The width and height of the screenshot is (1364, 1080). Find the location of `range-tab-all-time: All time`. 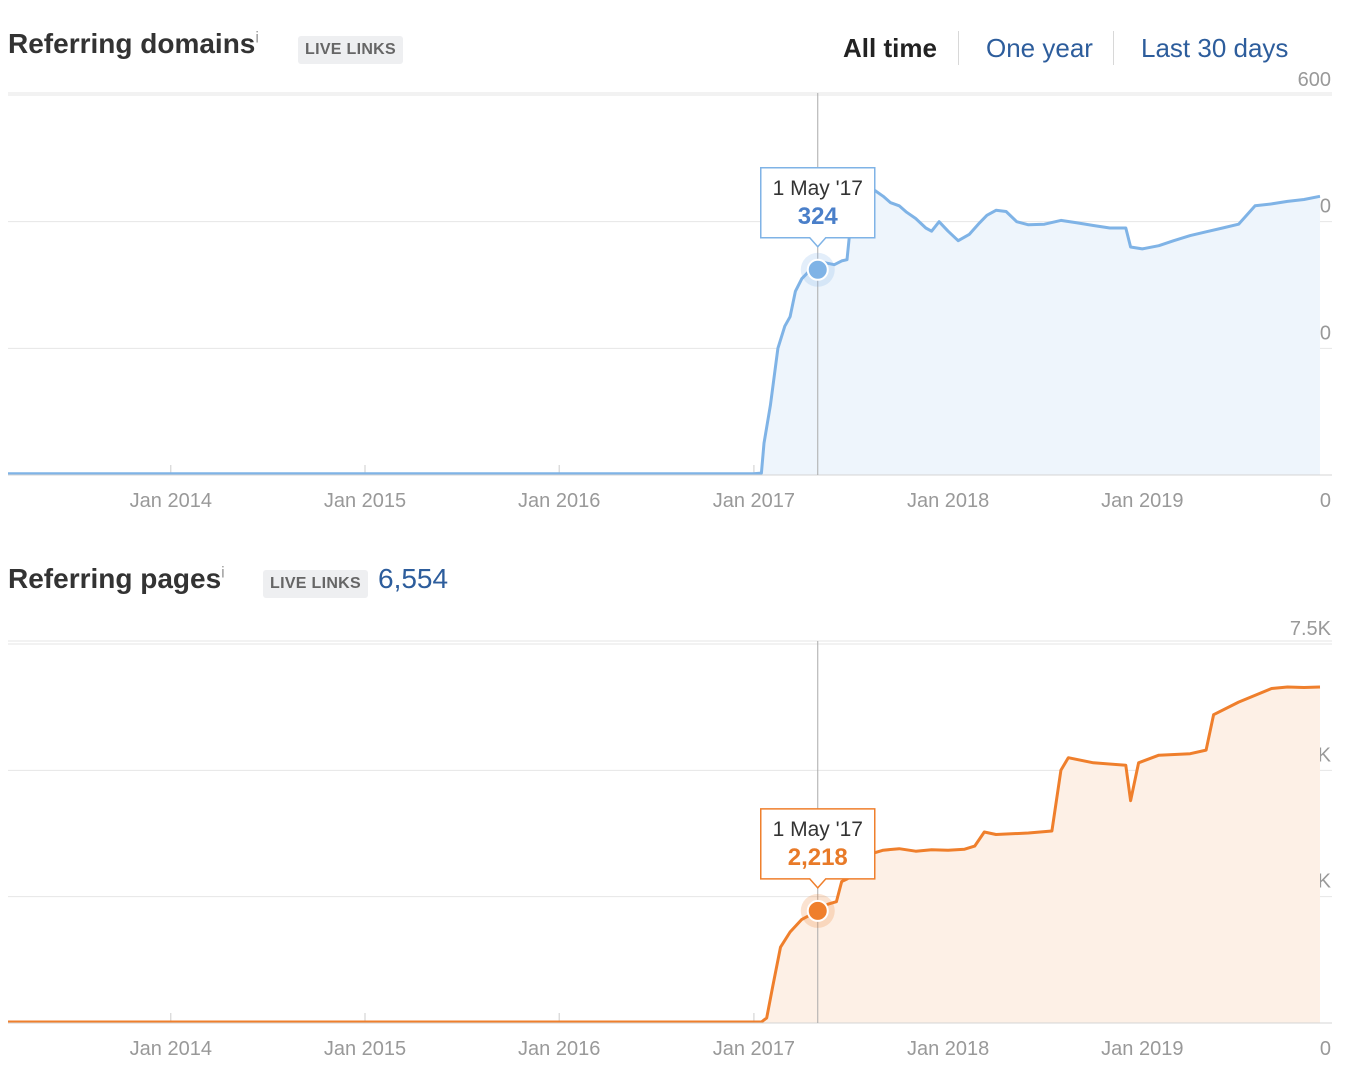

range-tab-all-time: All time is located at coordinates (890, 48).